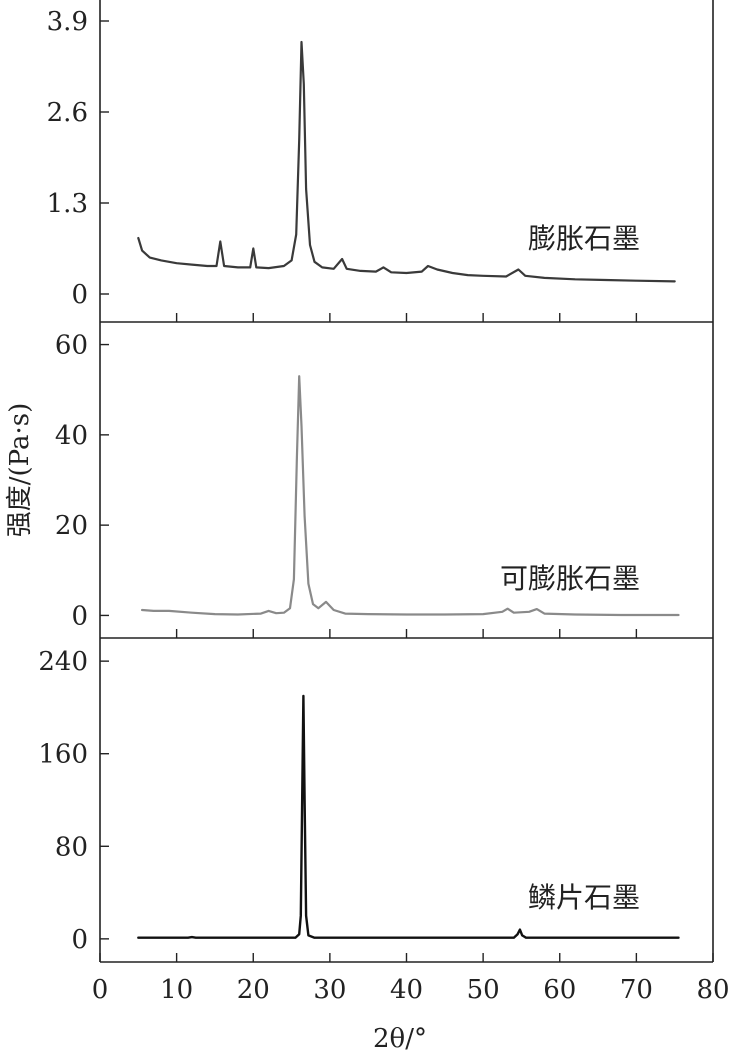  I want to click on x-tick-label: 10, so click(176, 990).